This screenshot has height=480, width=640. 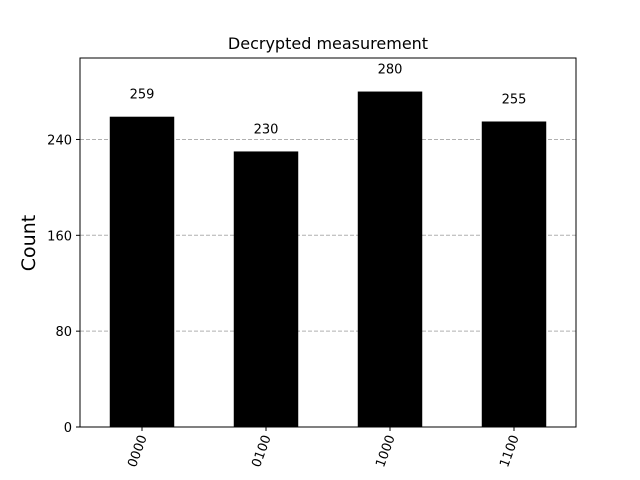 I want to click on y-tick-label: 160, so click(x=59, y=236).